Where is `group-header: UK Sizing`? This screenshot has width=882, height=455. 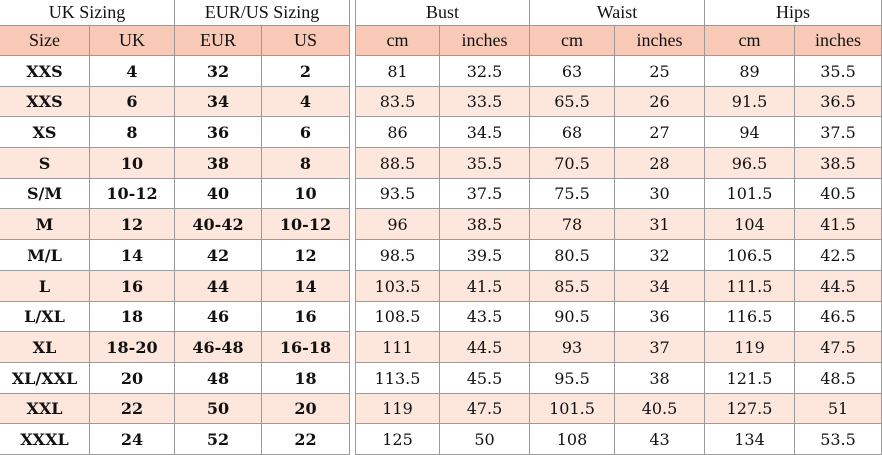 group-header: UK Sizing is located at coordinates (87, 13).